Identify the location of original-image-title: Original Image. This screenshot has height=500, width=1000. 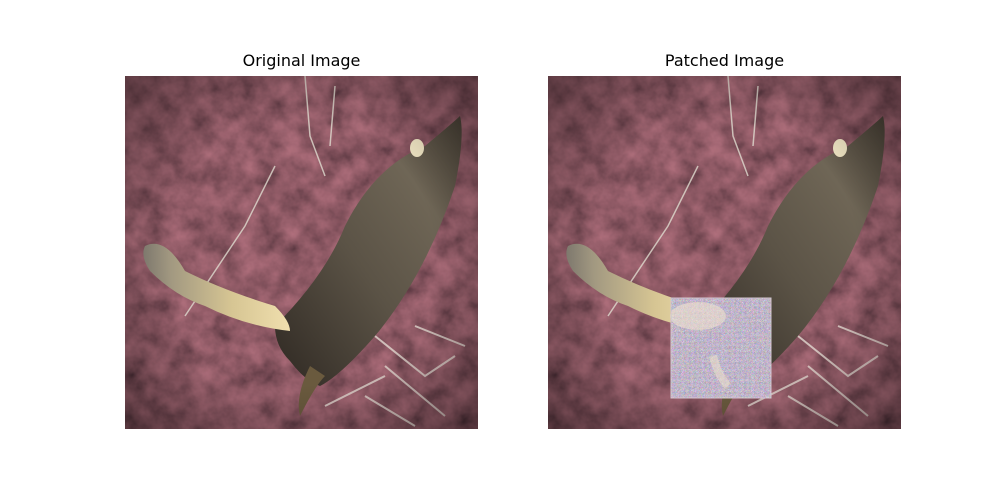
(301, 60).